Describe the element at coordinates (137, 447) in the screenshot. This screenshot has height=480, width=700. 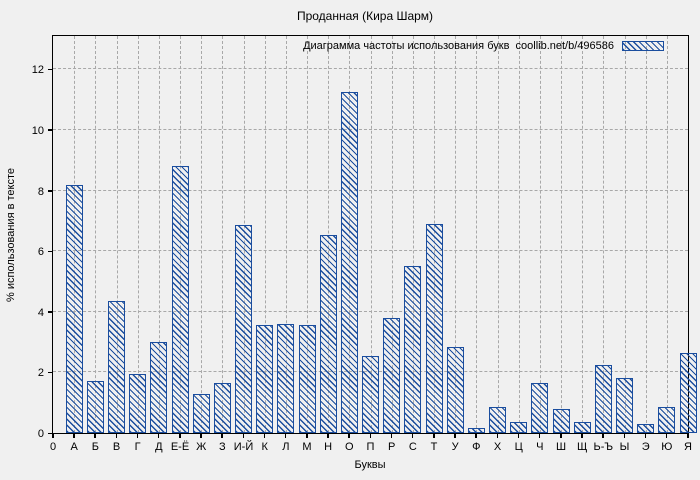
I see `x-tick-label: Г` at that location.